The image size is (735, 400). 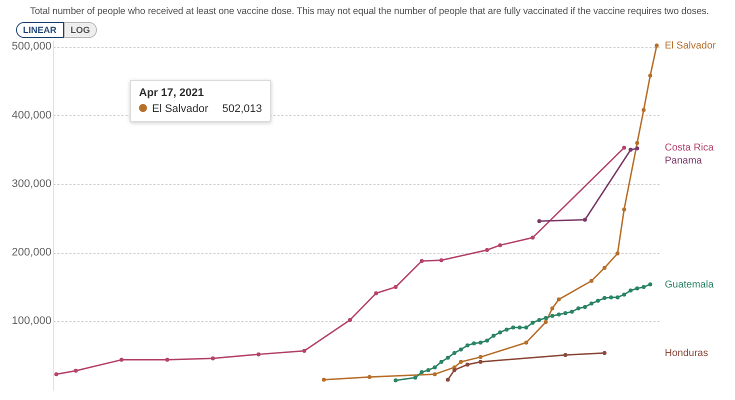 What do you see at coordinates (32, 46) in the screenshot?
I see `y-tick-label: 500,000` at bounding box center [32, 46].